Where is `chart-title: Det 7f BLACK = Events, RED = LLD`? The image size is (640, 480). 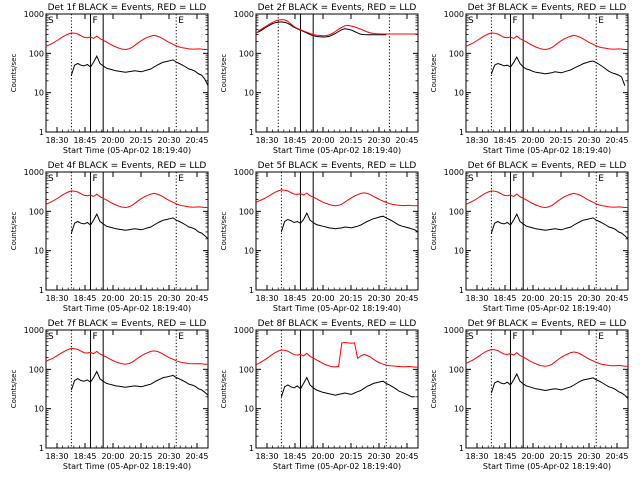 chart-title: Det 7f BLACK = Events, RED = LLD is located at coordinates (127, 324).